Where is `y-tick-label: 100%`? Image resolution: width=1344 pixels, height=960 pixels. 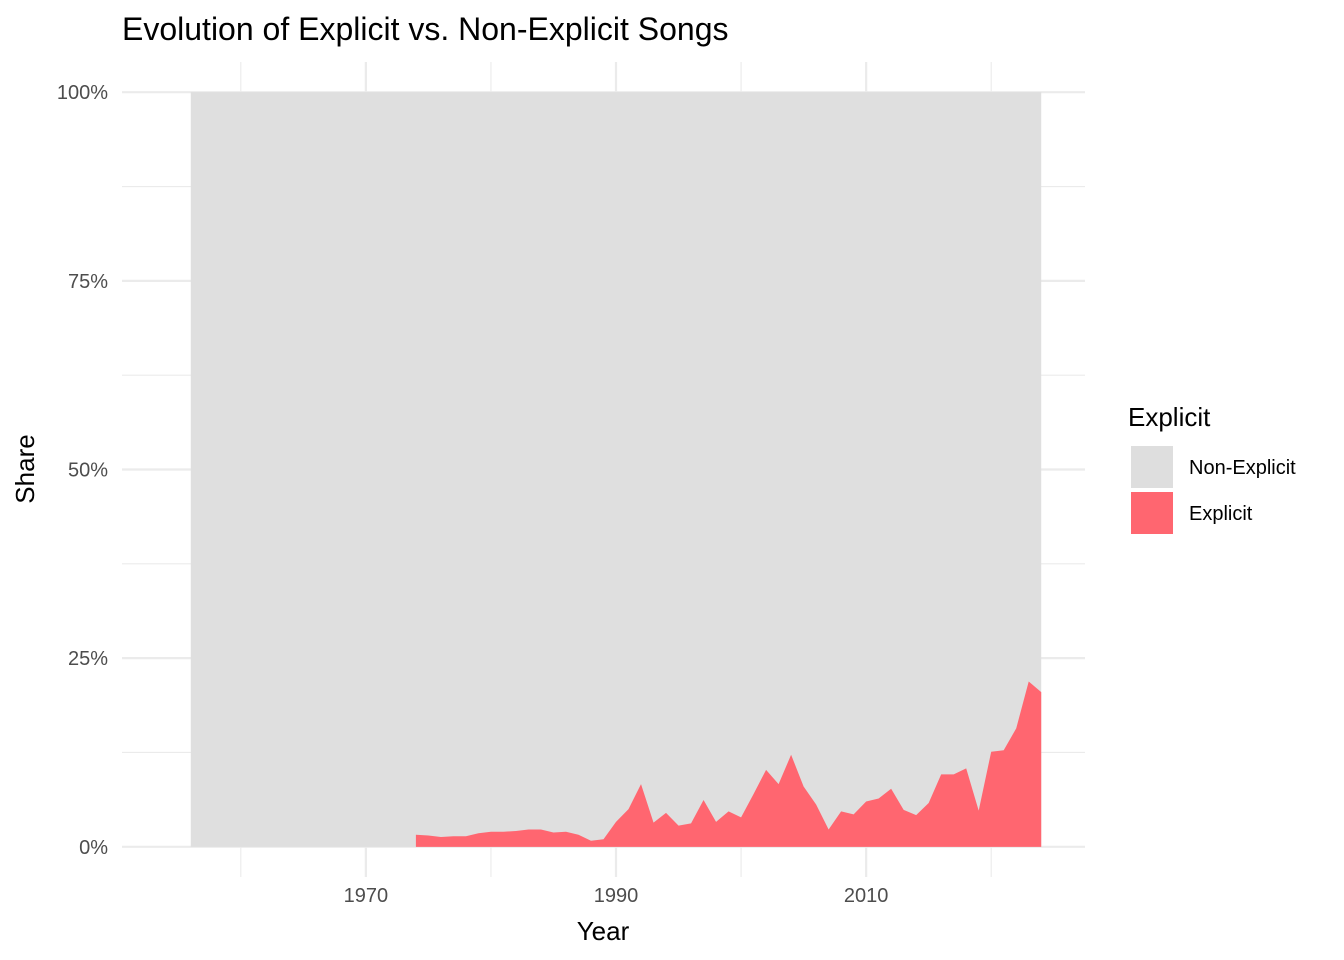
y-tick-label: 100% is located at coordinates (82, 93).